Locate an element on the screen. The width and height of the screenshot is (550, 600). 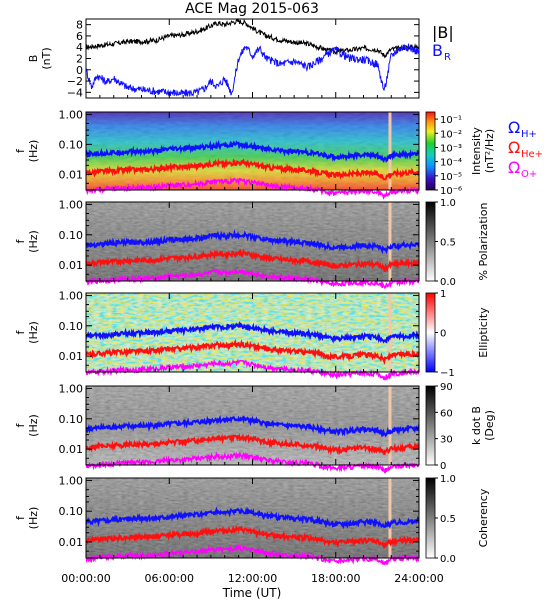
polarization-gyro-hplus is located at coordinates (252, 242).